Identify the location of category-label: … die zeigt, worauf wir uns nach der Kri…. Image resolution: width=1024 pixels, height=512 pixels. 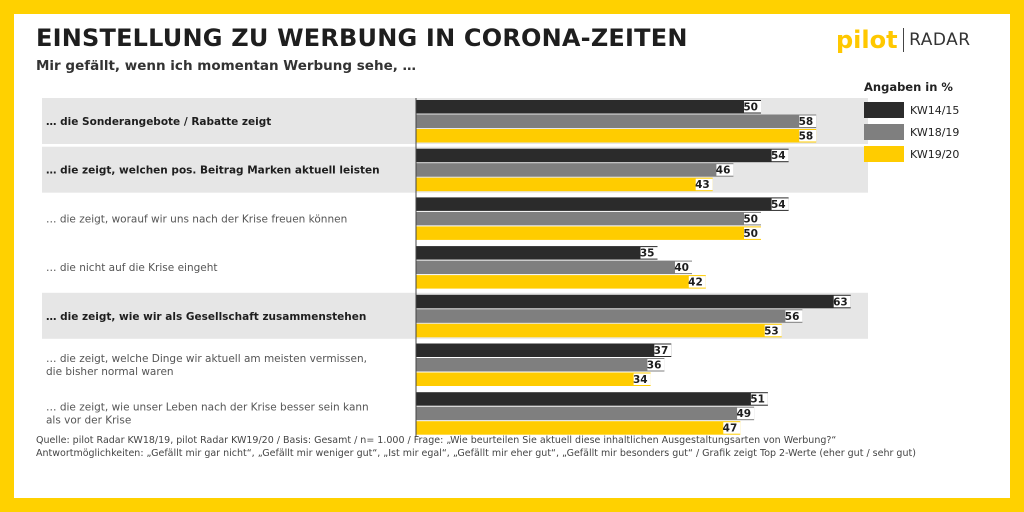
(196, 219).